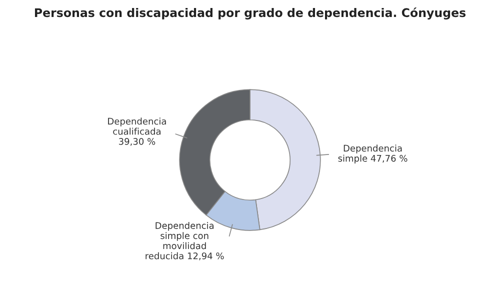 Image resolution: width=500 pixels, height=300 pixels. What do you see at coordinates (185, 241) in the screenshot?
I see `slice-label: Dependencia simple con movilidad reducida 12,94 %` at bounding box center [185, 241].